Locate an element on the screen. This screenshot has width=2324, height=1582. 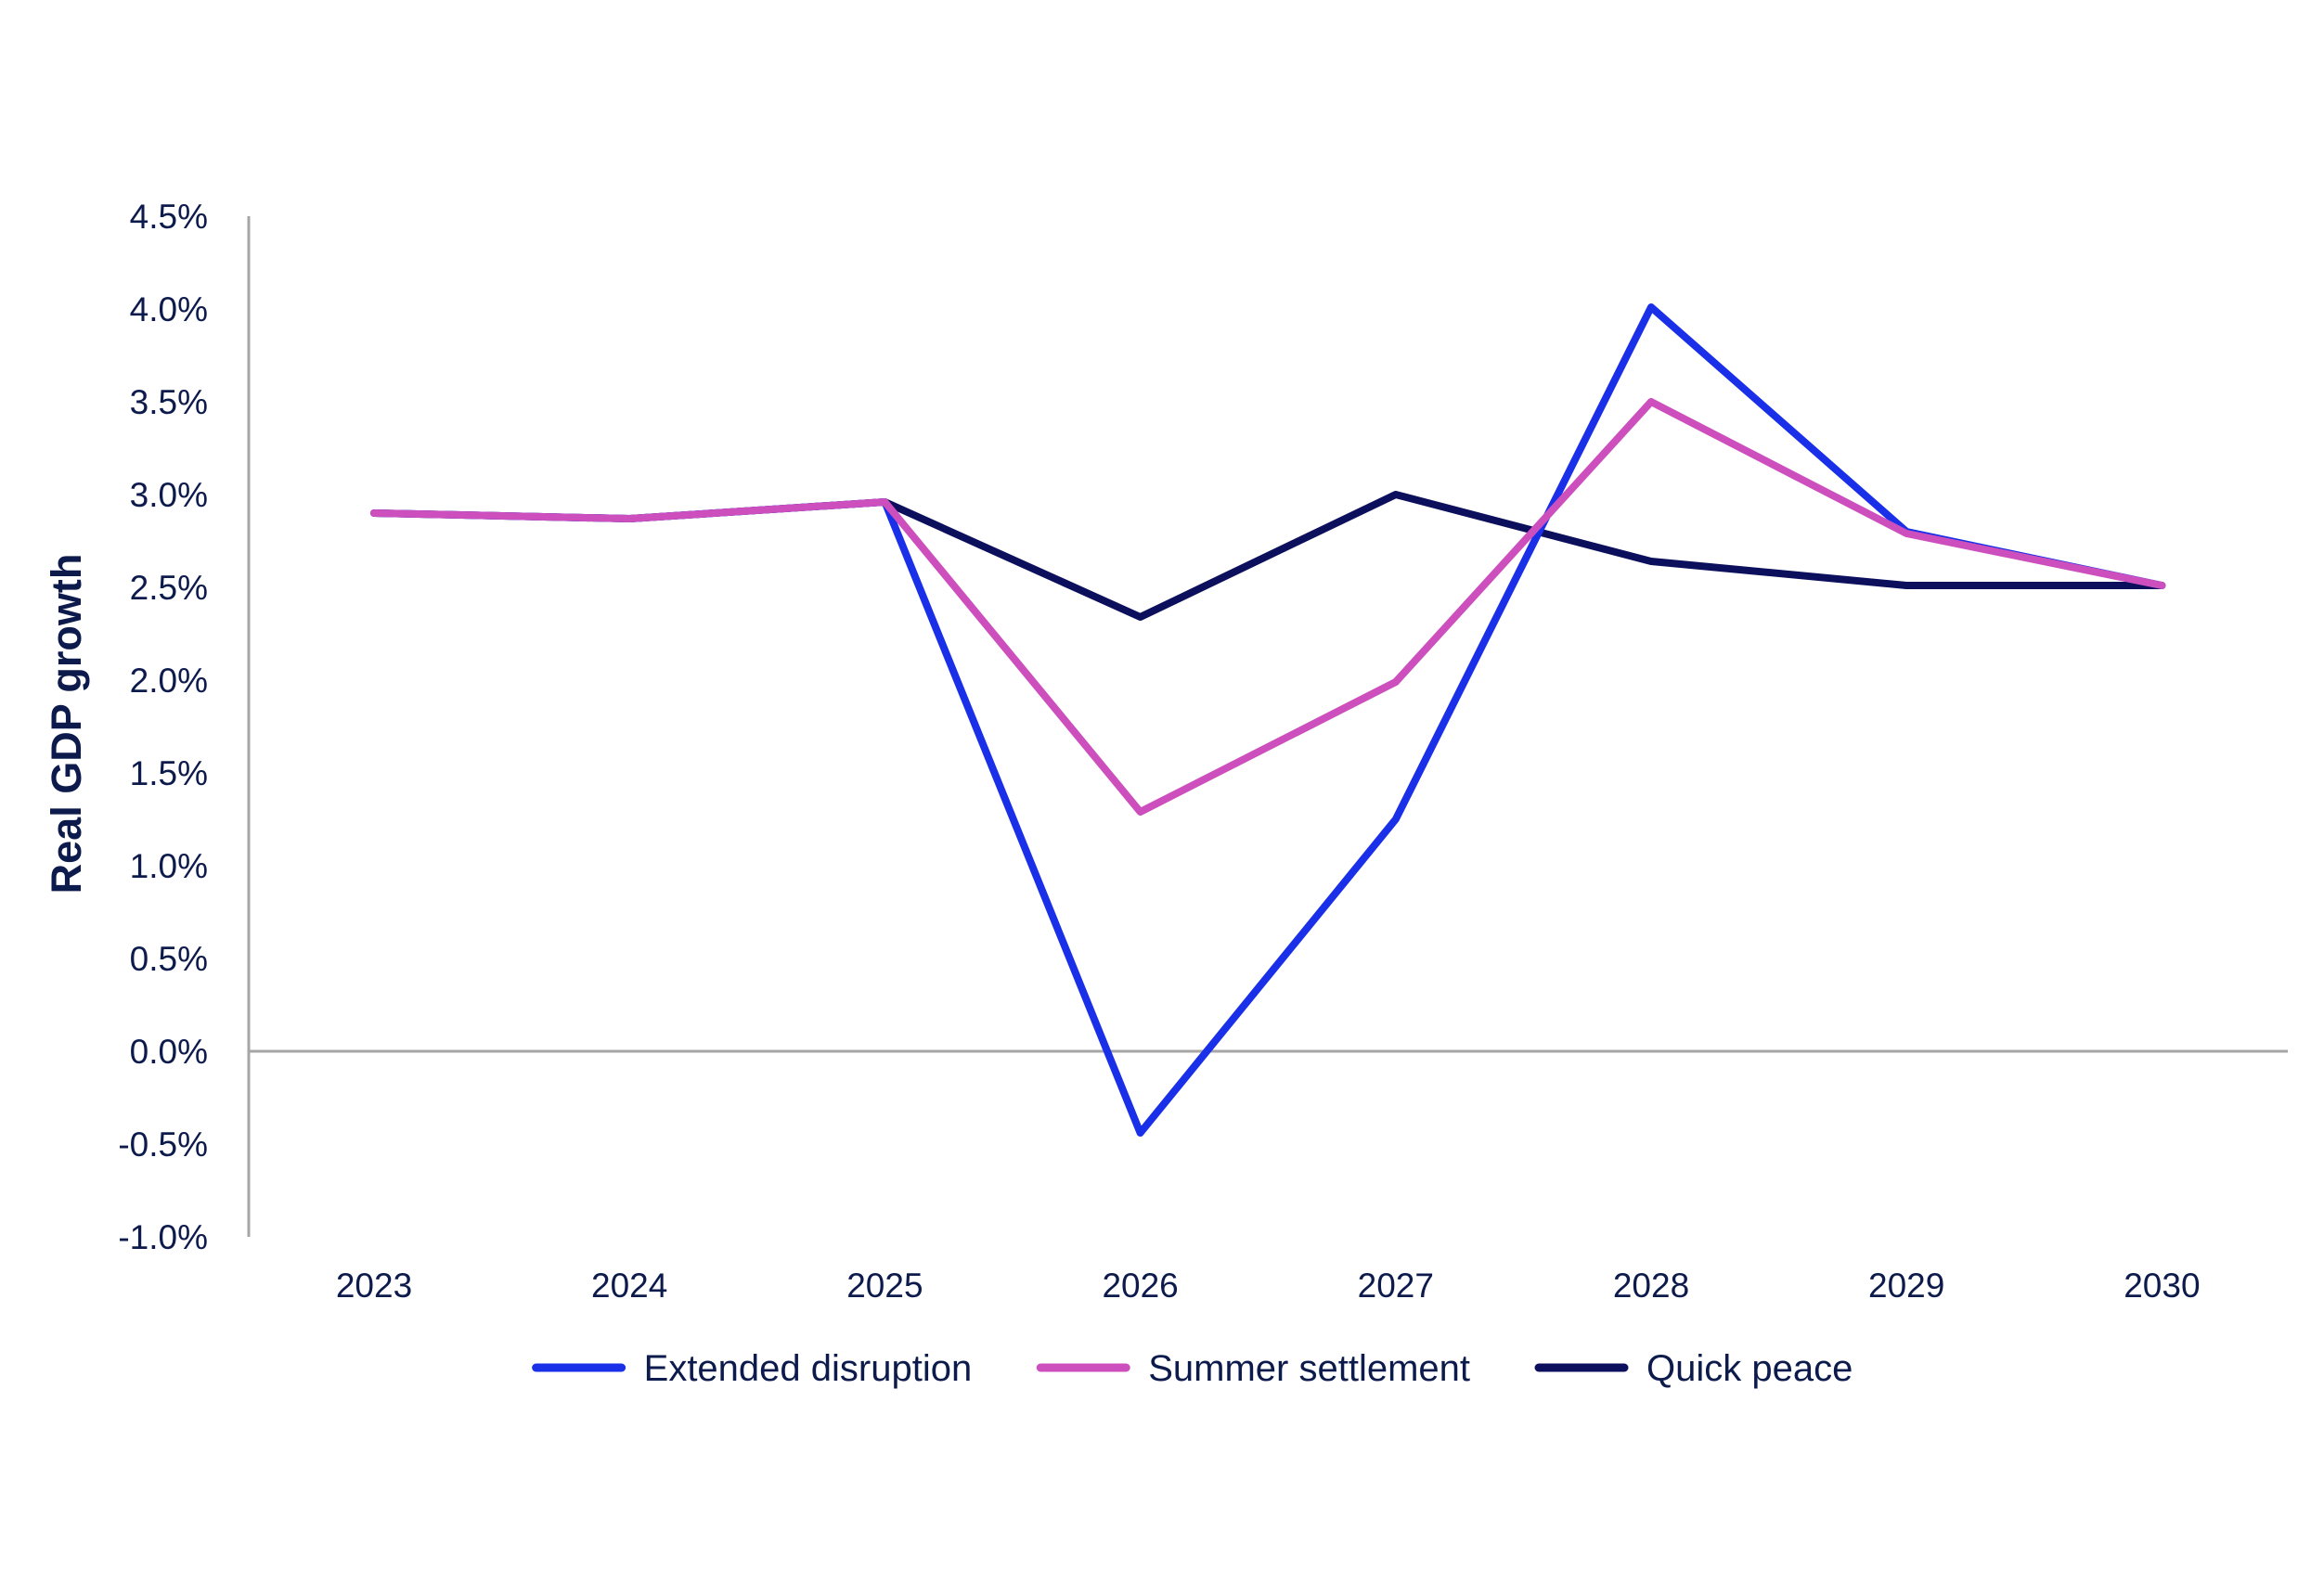
x-tick-label: 2026 is located at coordinates (1140, 1286).